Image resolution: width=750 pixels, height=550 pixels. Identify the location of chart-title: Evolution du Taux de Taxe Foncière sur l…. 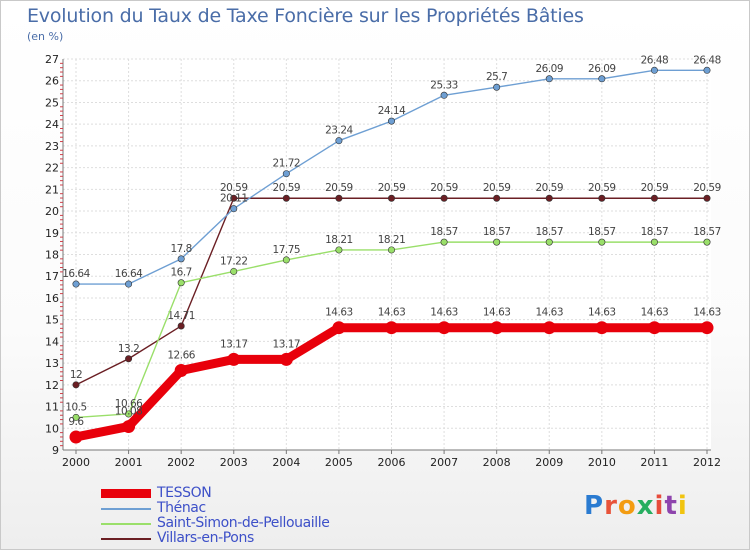
(305, 16).